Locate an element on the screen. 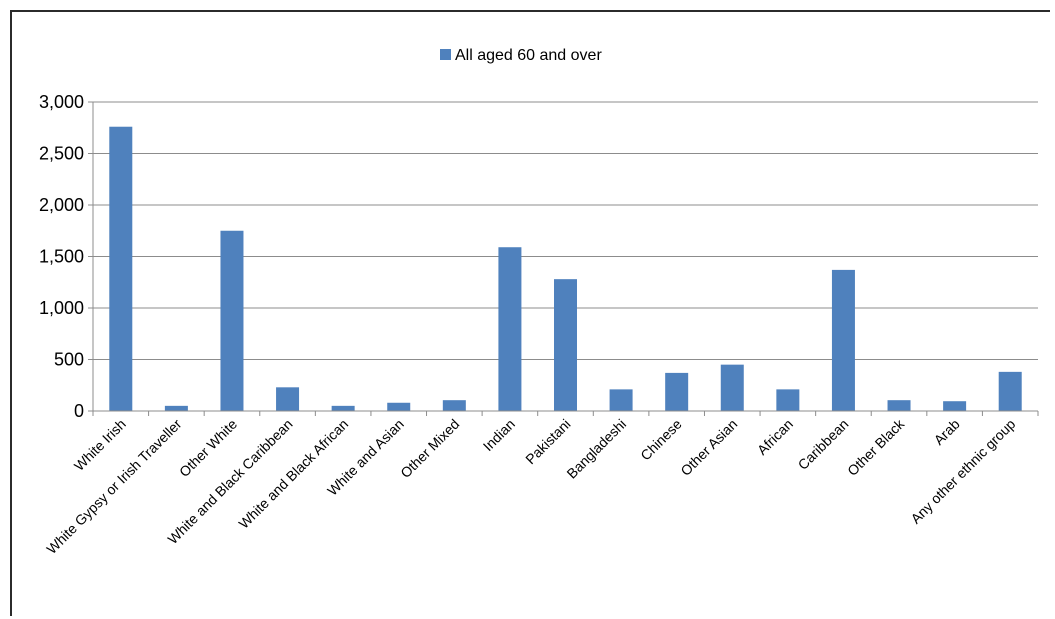  x-tick-label: Indian is located at coordinates (499, 435).